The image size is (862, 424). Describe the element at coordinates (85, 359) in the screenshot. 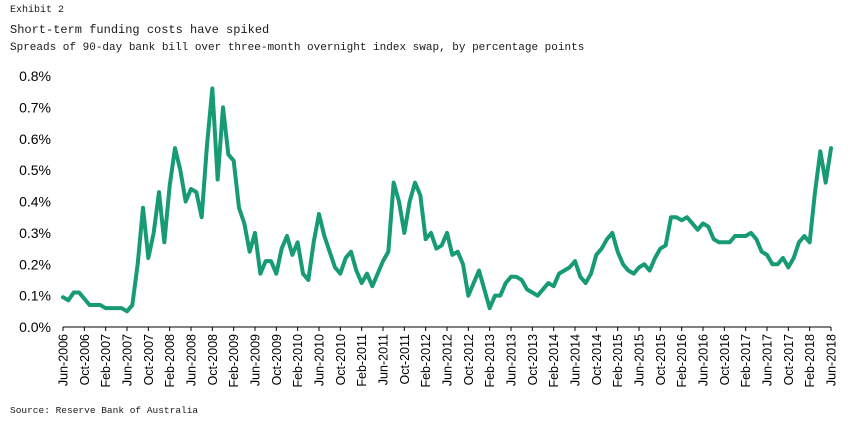

I see `x-tick-label: Oct-2006` at that location.